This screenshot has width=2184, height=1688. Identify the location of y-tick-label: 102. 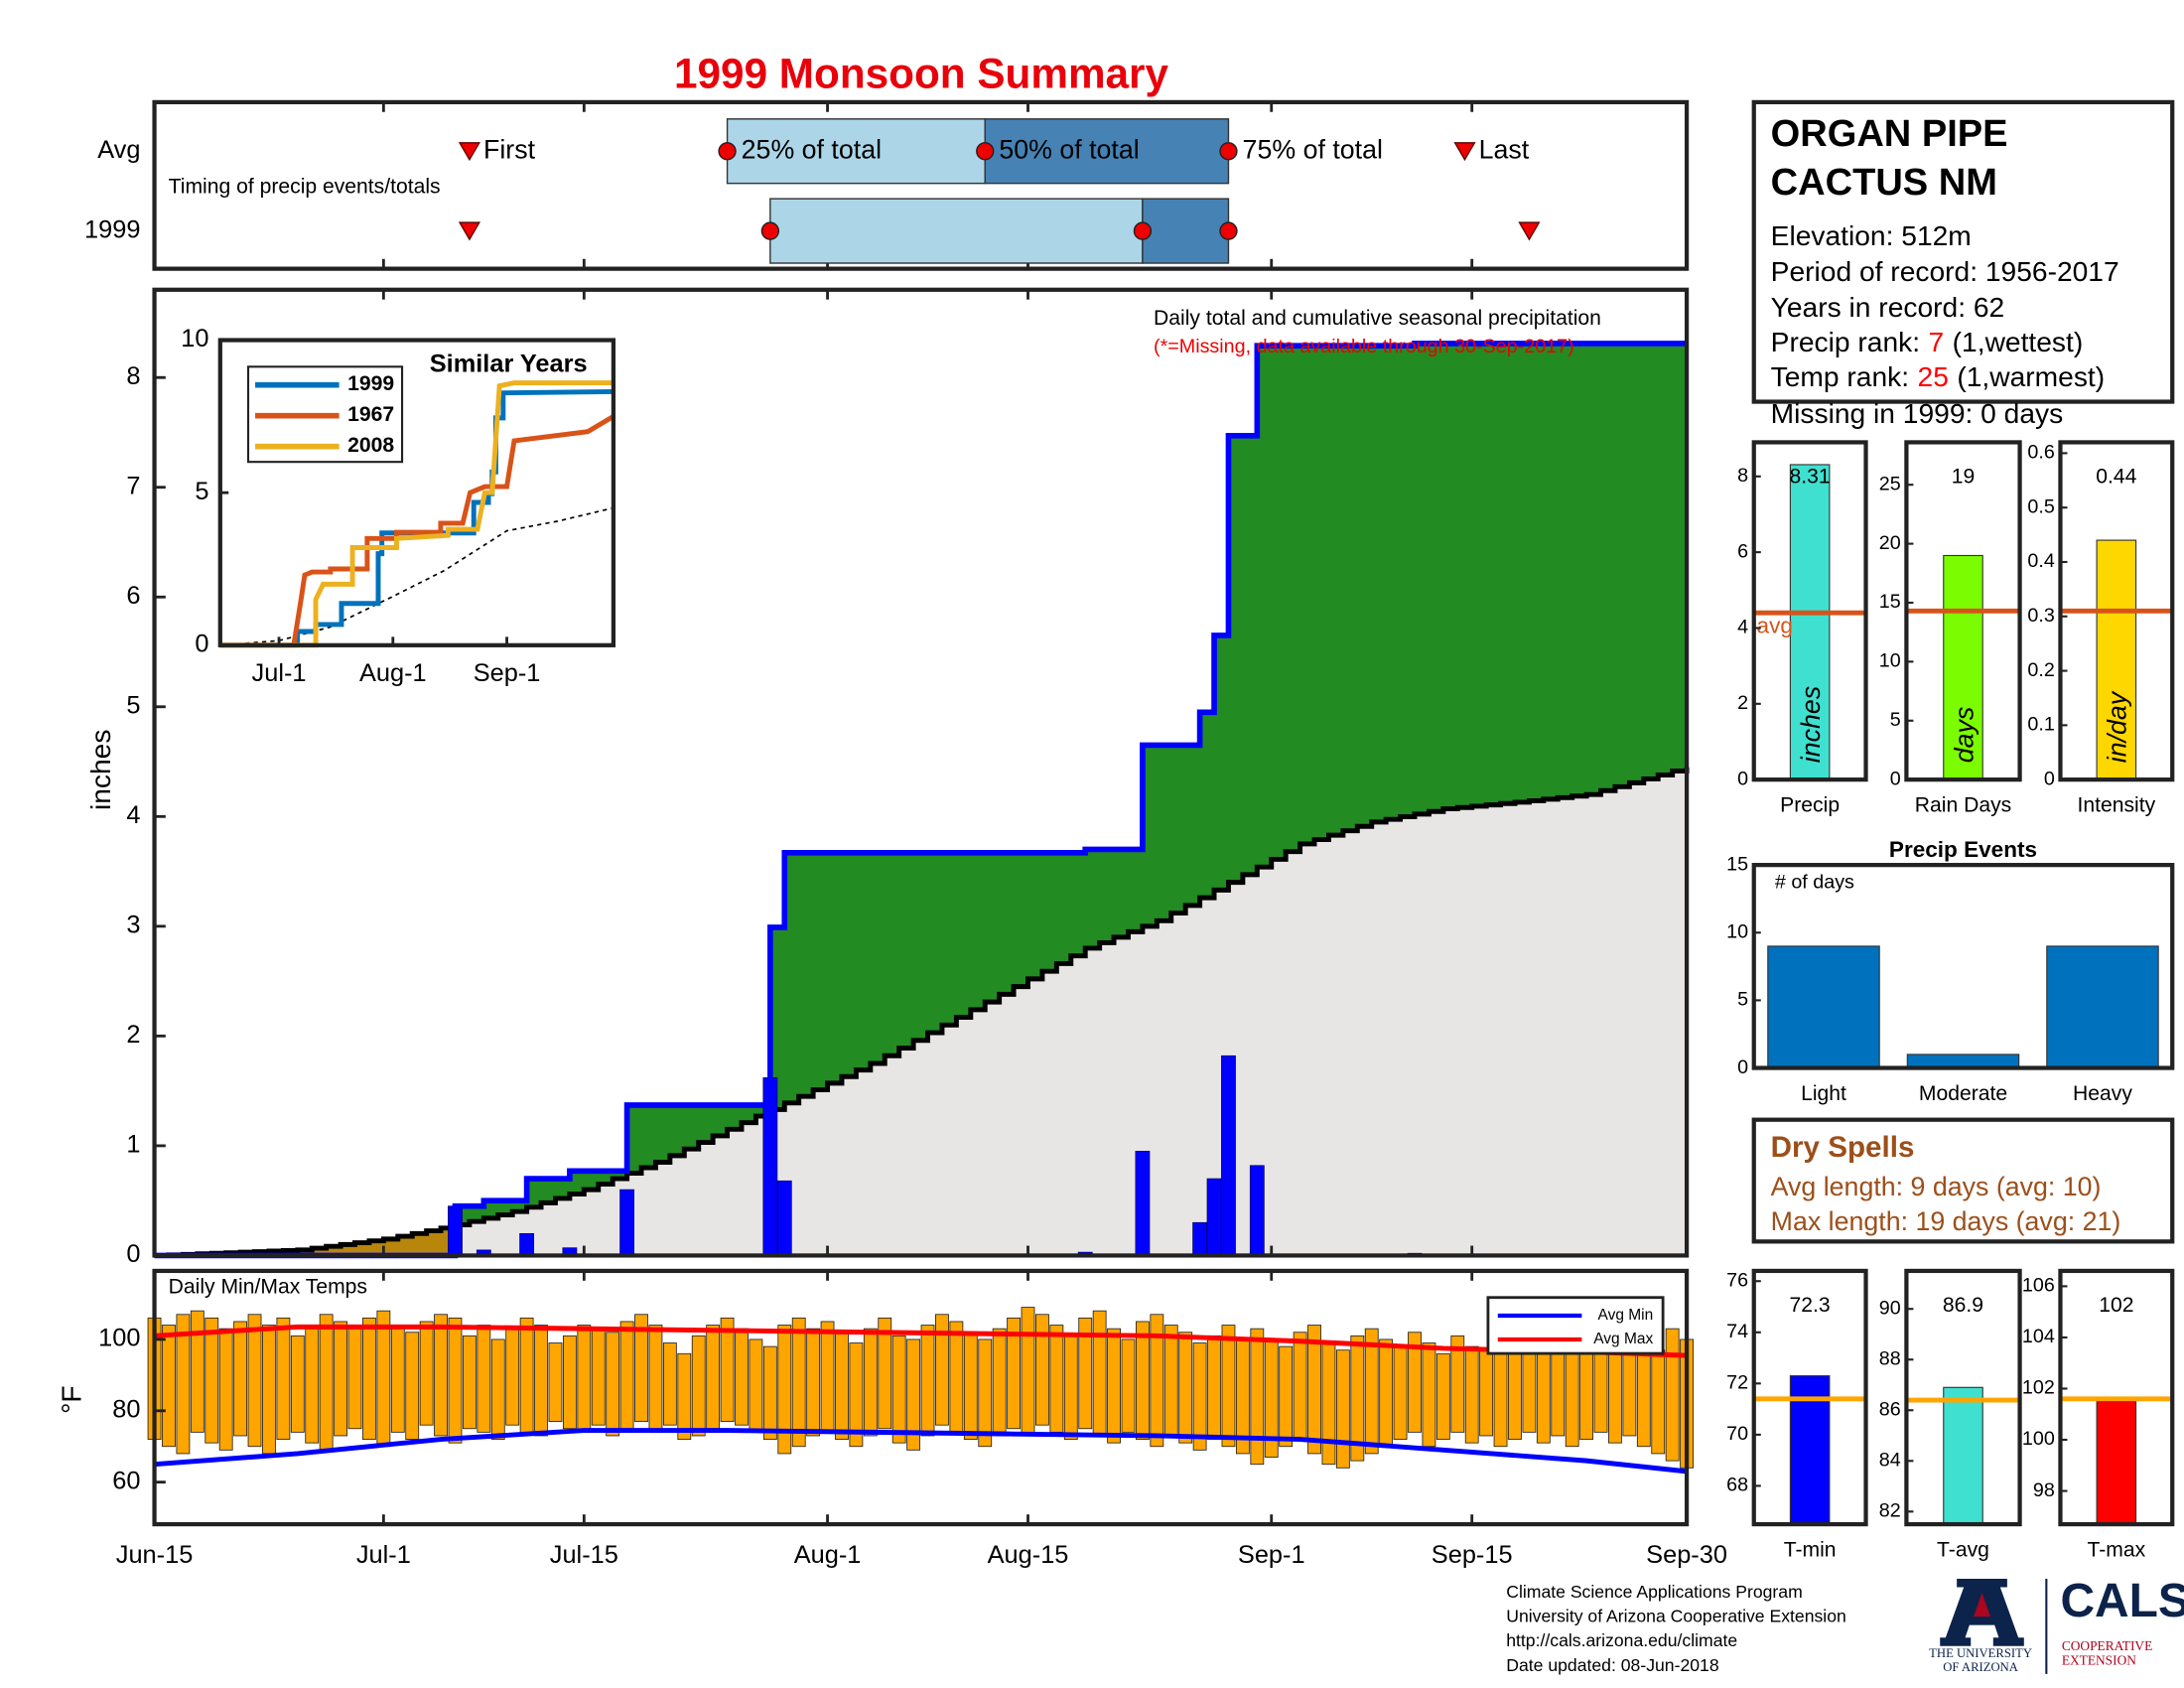
(2038, 1388).